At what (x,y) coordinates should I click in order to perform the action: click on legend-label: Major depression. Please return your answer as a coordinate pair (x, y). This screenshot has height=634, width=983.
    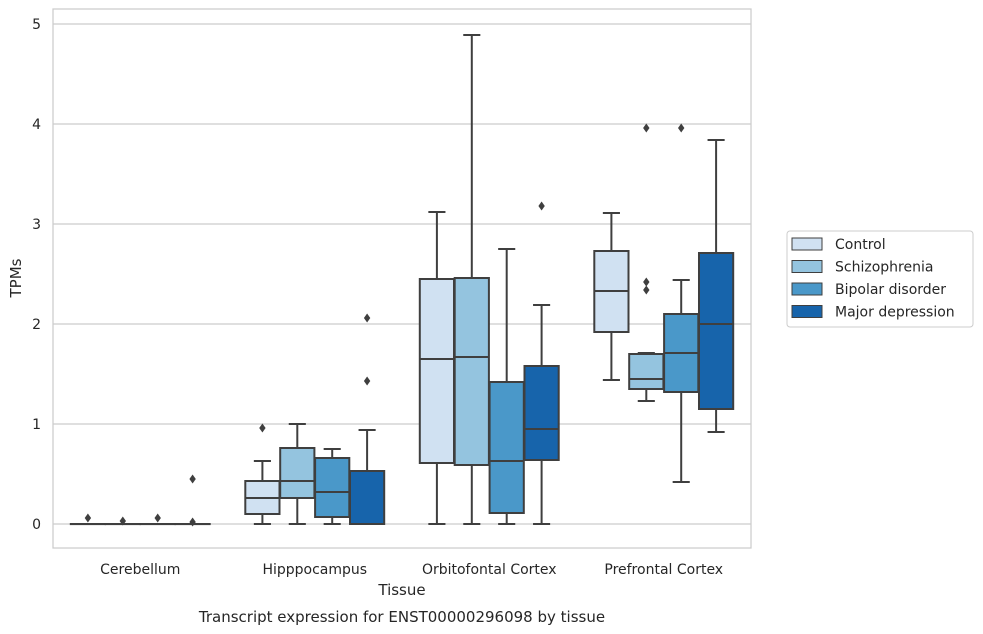
    Looking at the image, I should click on (895, 313).